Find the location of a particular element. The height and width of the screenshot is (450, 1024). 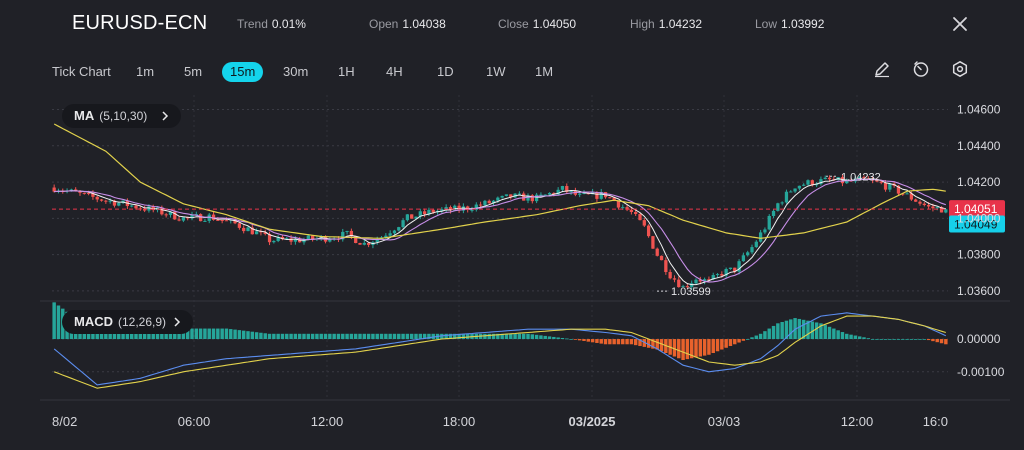

tab-5m: 5m is located at coordinates (193, 71).